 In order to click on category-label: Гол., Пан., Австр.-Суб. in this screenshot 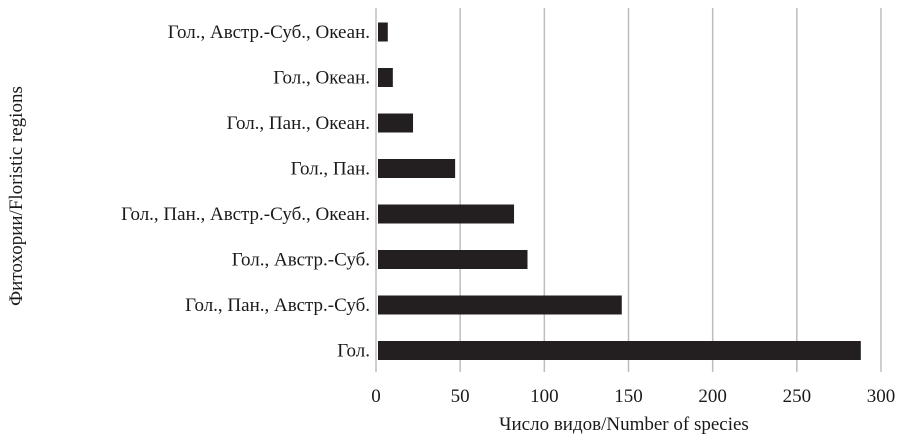, I will do `click(277, 305)`.